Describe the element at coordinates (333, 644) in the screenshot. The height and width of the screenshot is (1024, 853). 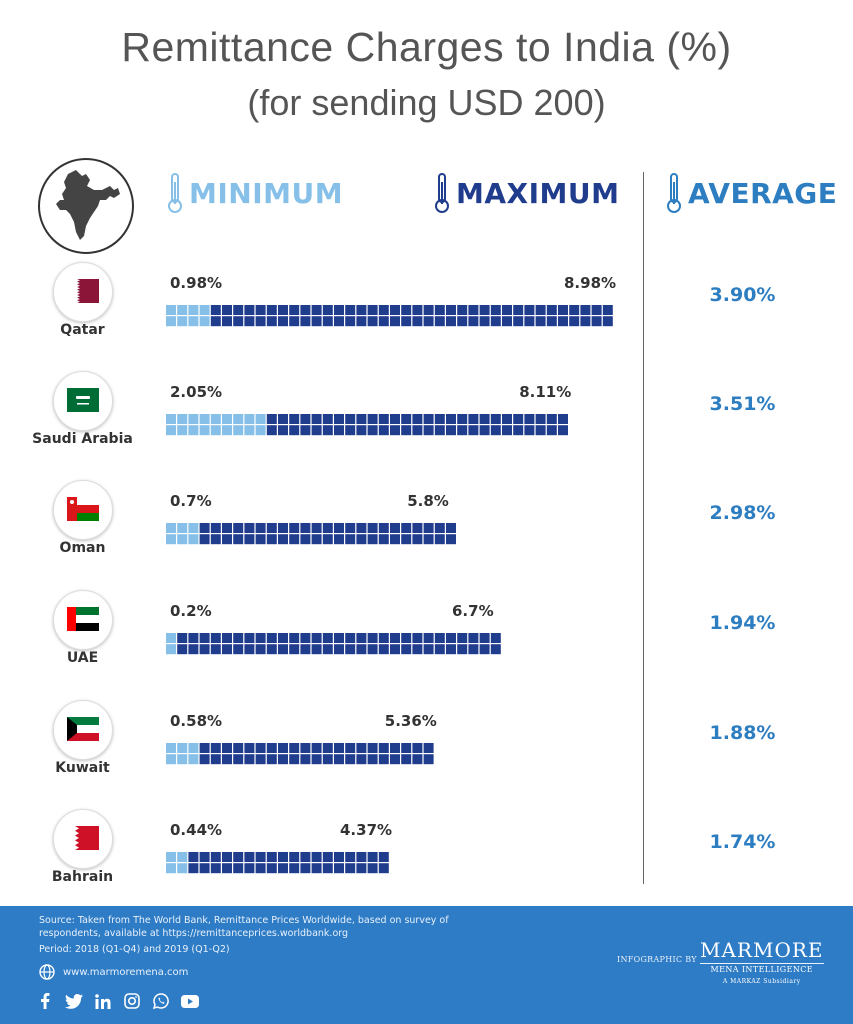
I see `bar-uae` at that location.